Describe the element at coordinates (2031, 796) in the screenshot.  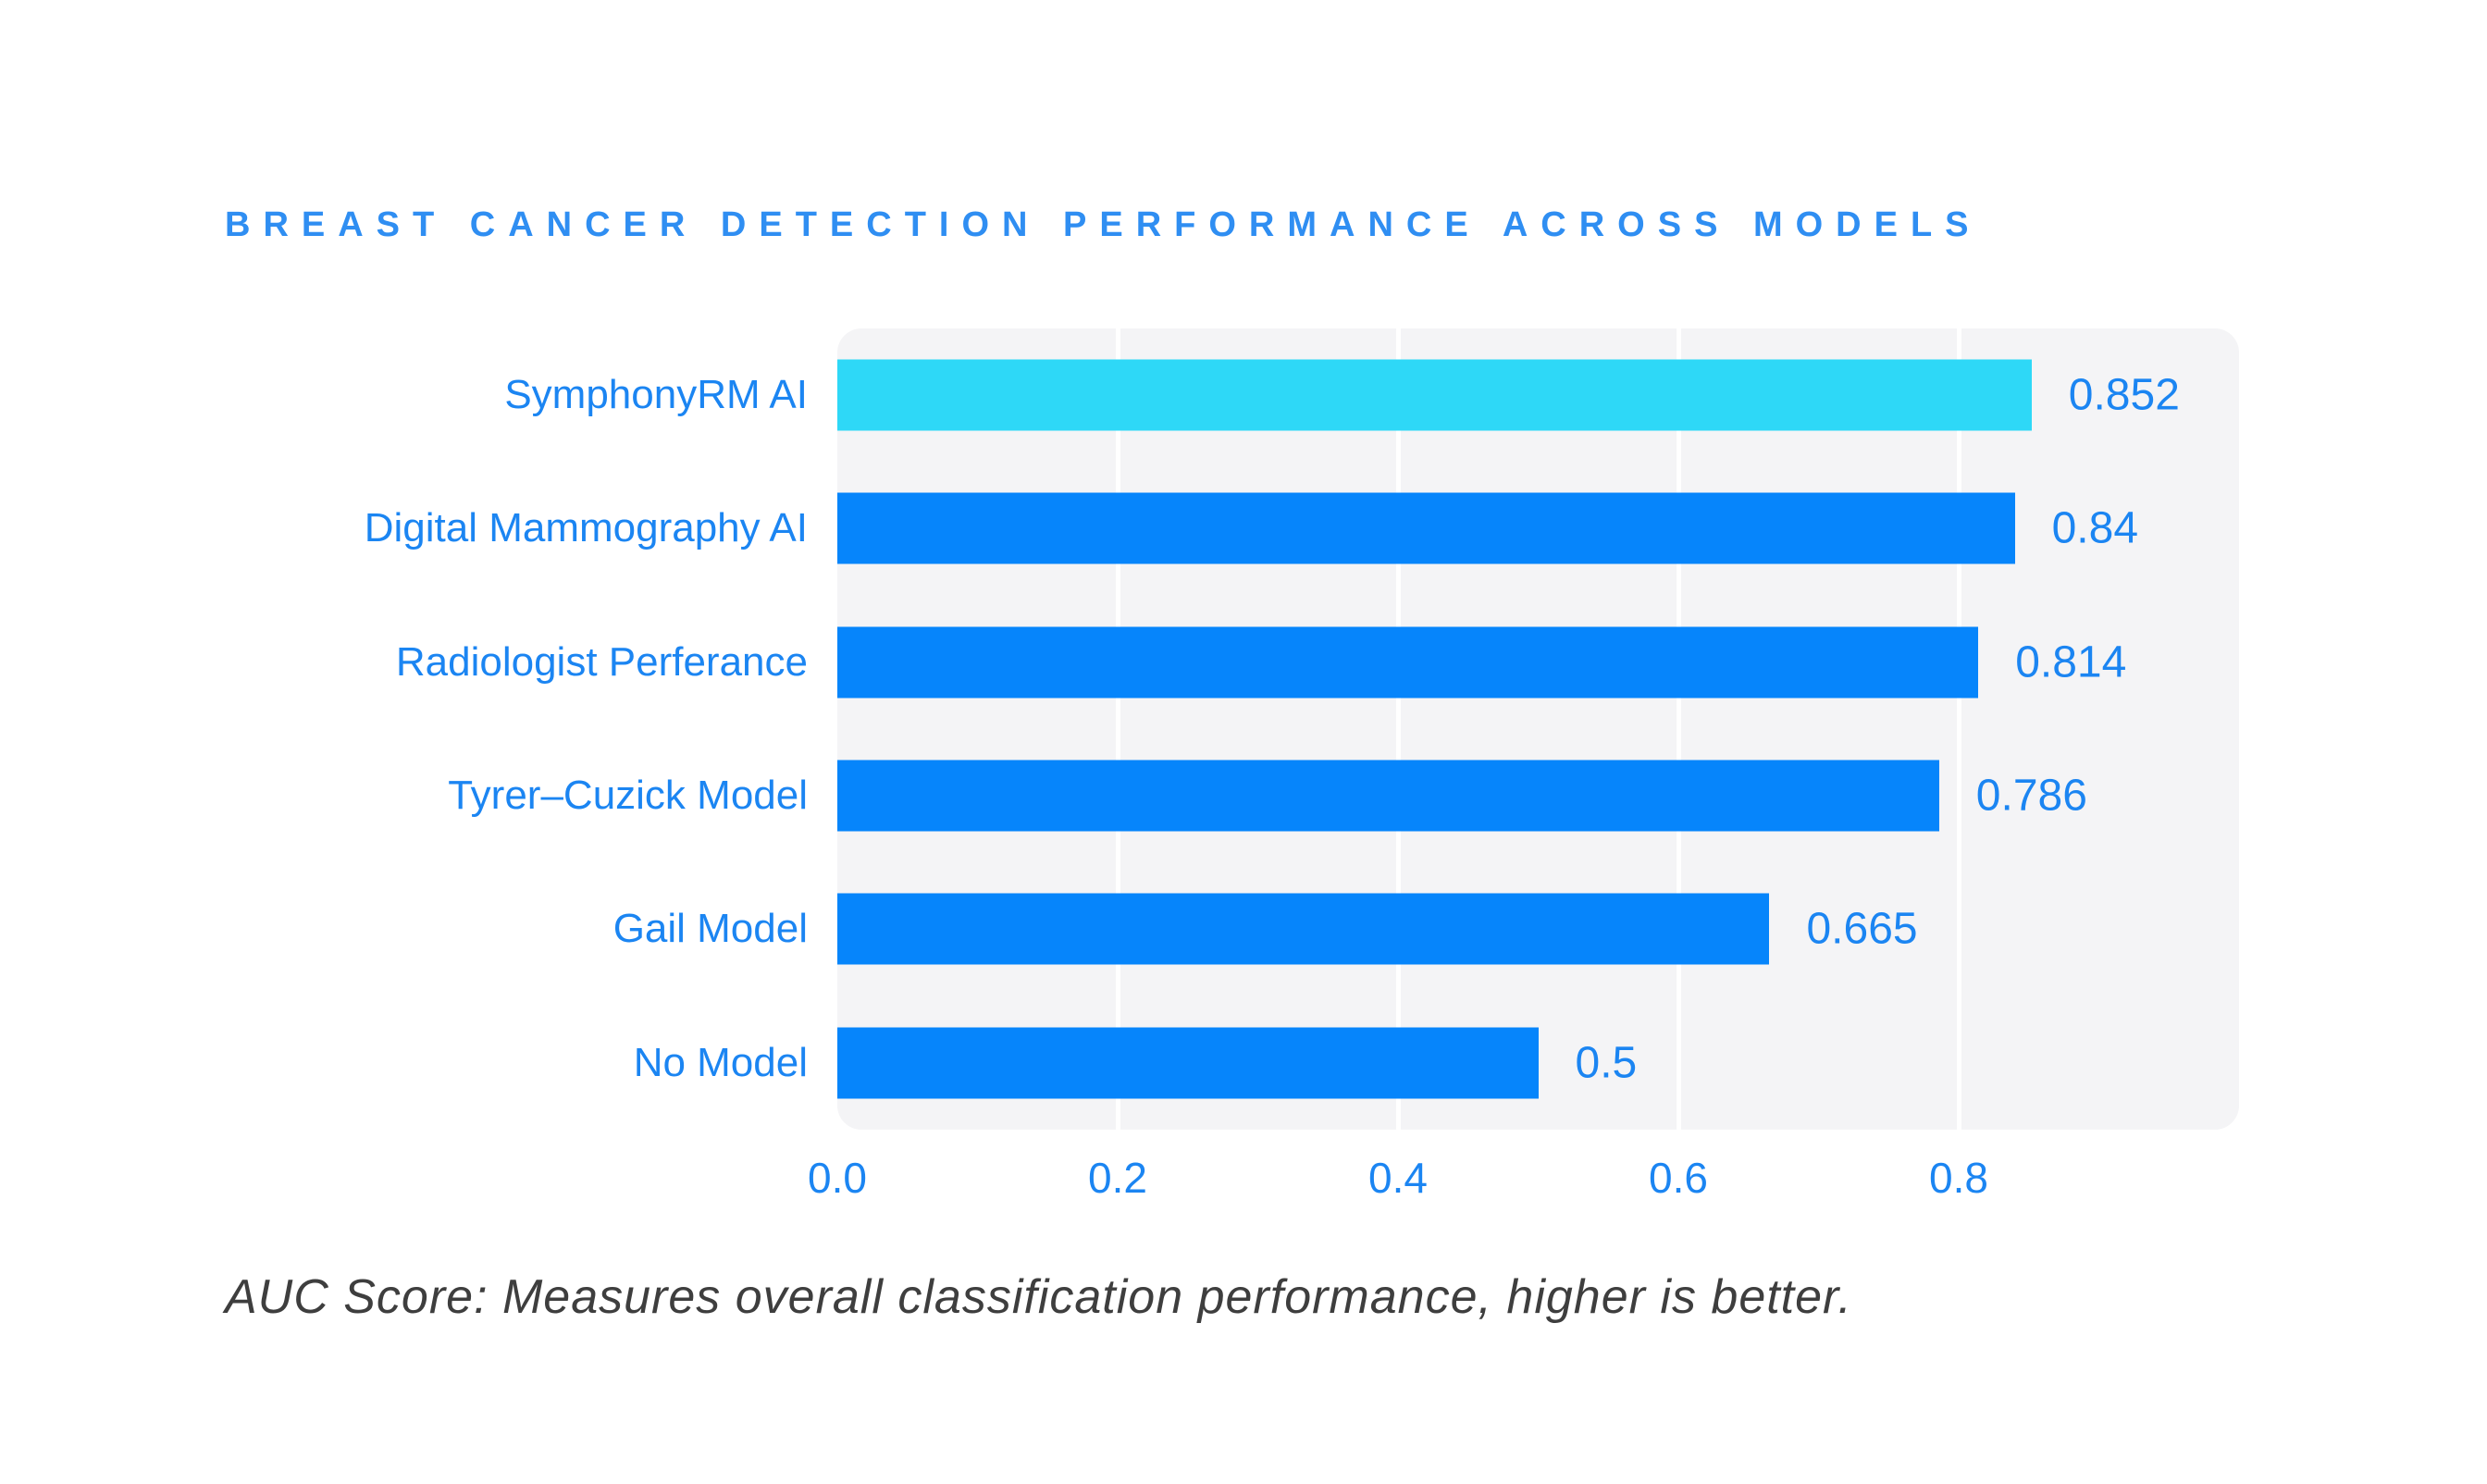
I see `bar-value-label: 0.786` at that location.